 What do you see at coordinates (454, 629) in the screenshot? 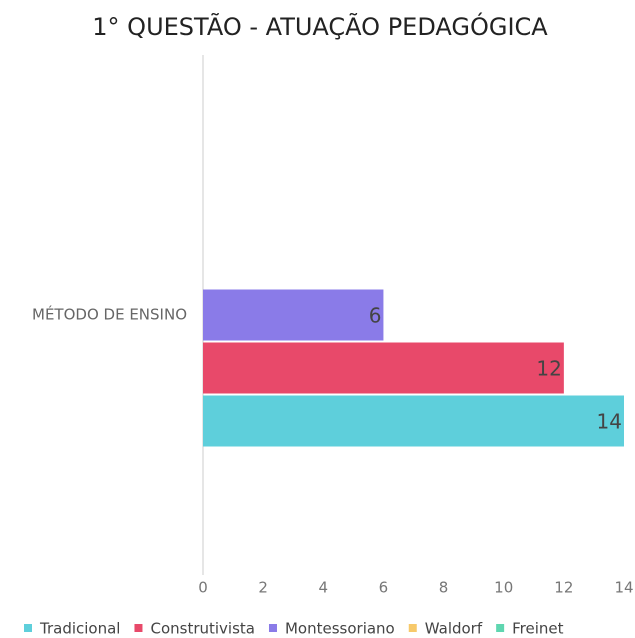
I see `legend-label: Waldorf` at bounding box center [454, 629].